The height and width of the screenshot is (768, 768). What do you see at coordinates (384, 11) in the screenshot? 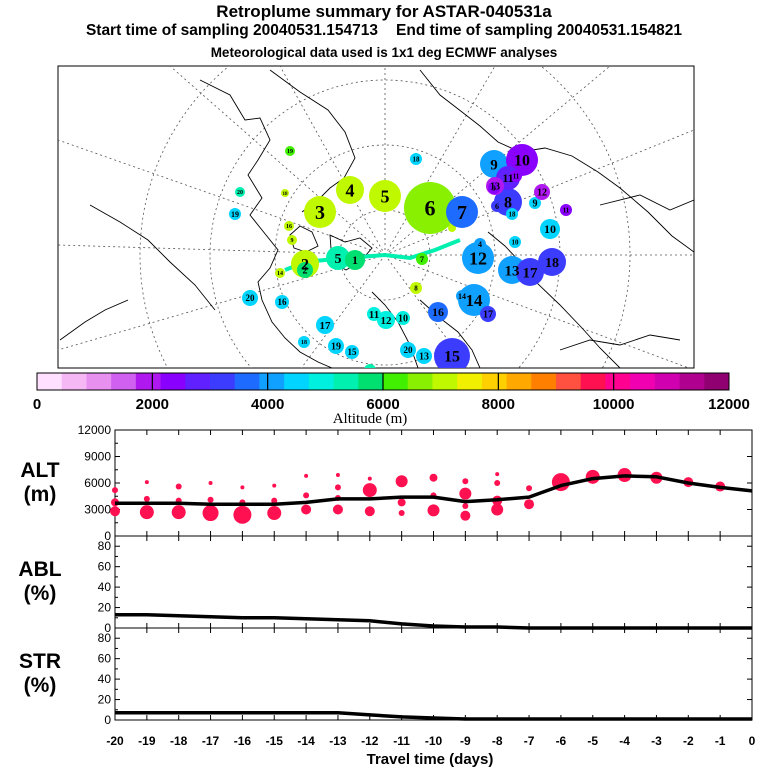
I see `plot-title: Retroplume summary for ASTAR-040531a` at bounding box center [384, 11].